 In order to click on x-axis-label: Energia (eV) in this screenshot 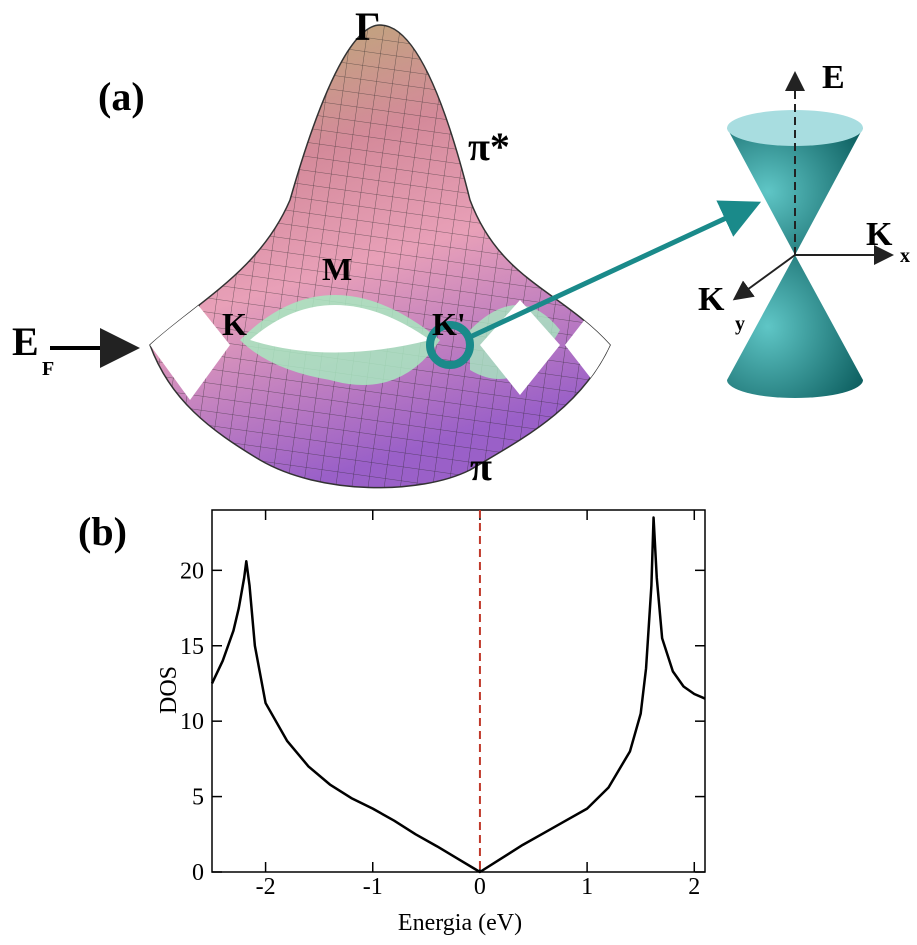, I will do `click(460, 923)`.